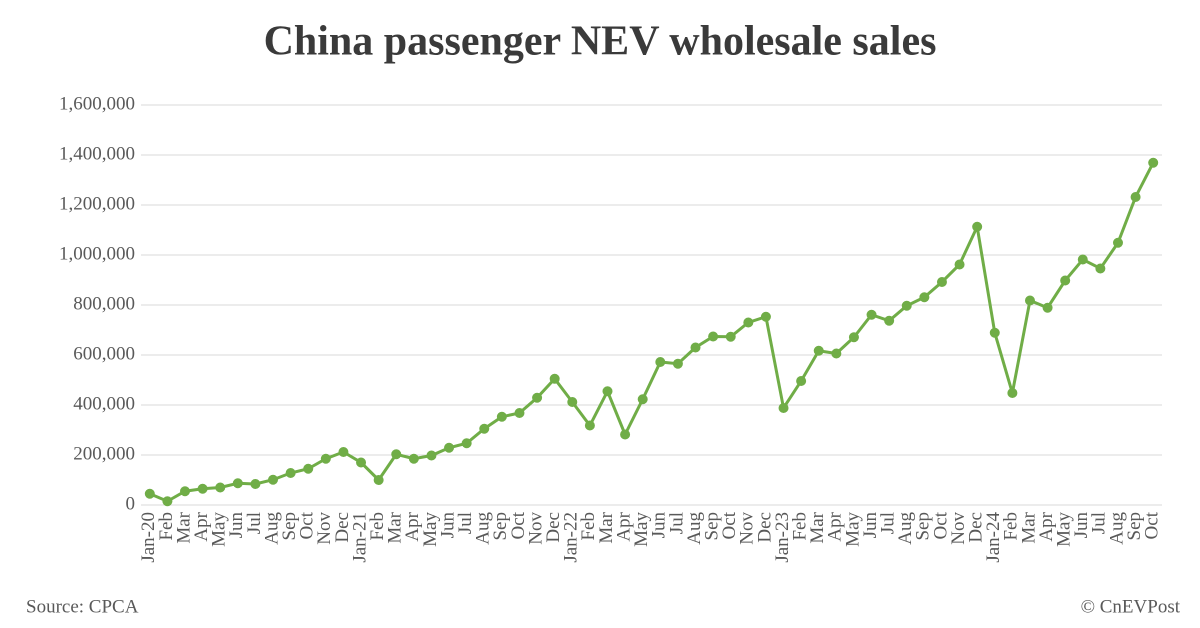 This screenshot has width=1200, height=628. I want to click on y-tick-label: 200,000, so click(104, 453).